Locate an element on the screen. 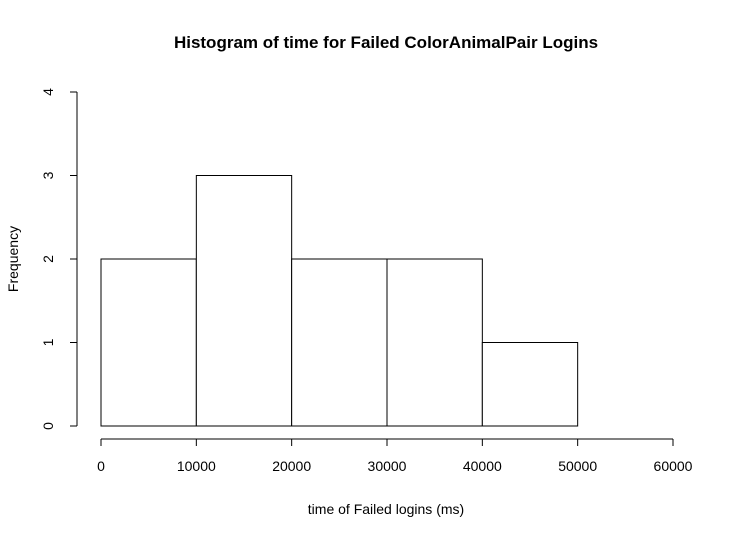 The height and width of the screenshot is (538, 737). x-tick-label: 10000 is located at coordinates (196, 466).